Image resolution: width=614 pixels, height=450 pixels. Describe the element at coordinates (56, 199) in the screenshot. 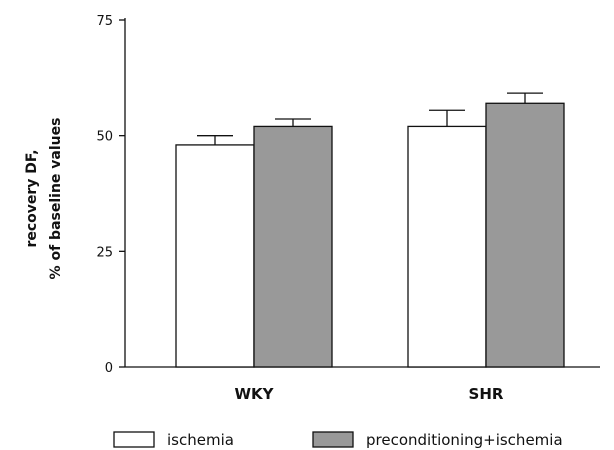

I see `y-axis-label-line: % of baseline values` at that location.